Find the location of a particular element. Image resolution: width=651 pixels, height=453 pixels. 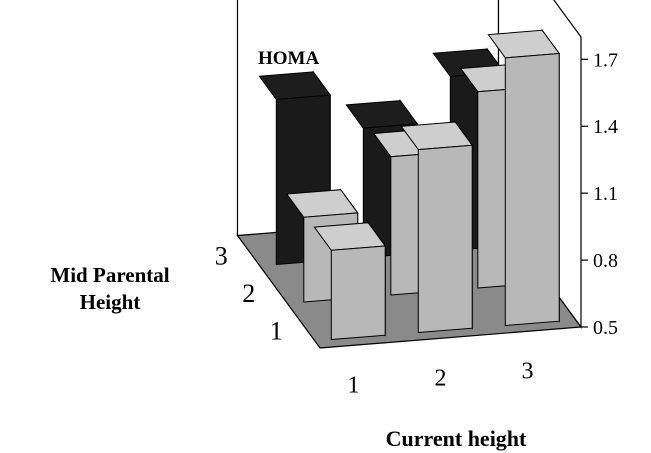

x-axis-label: Current height is located at coordinates (456, 438).